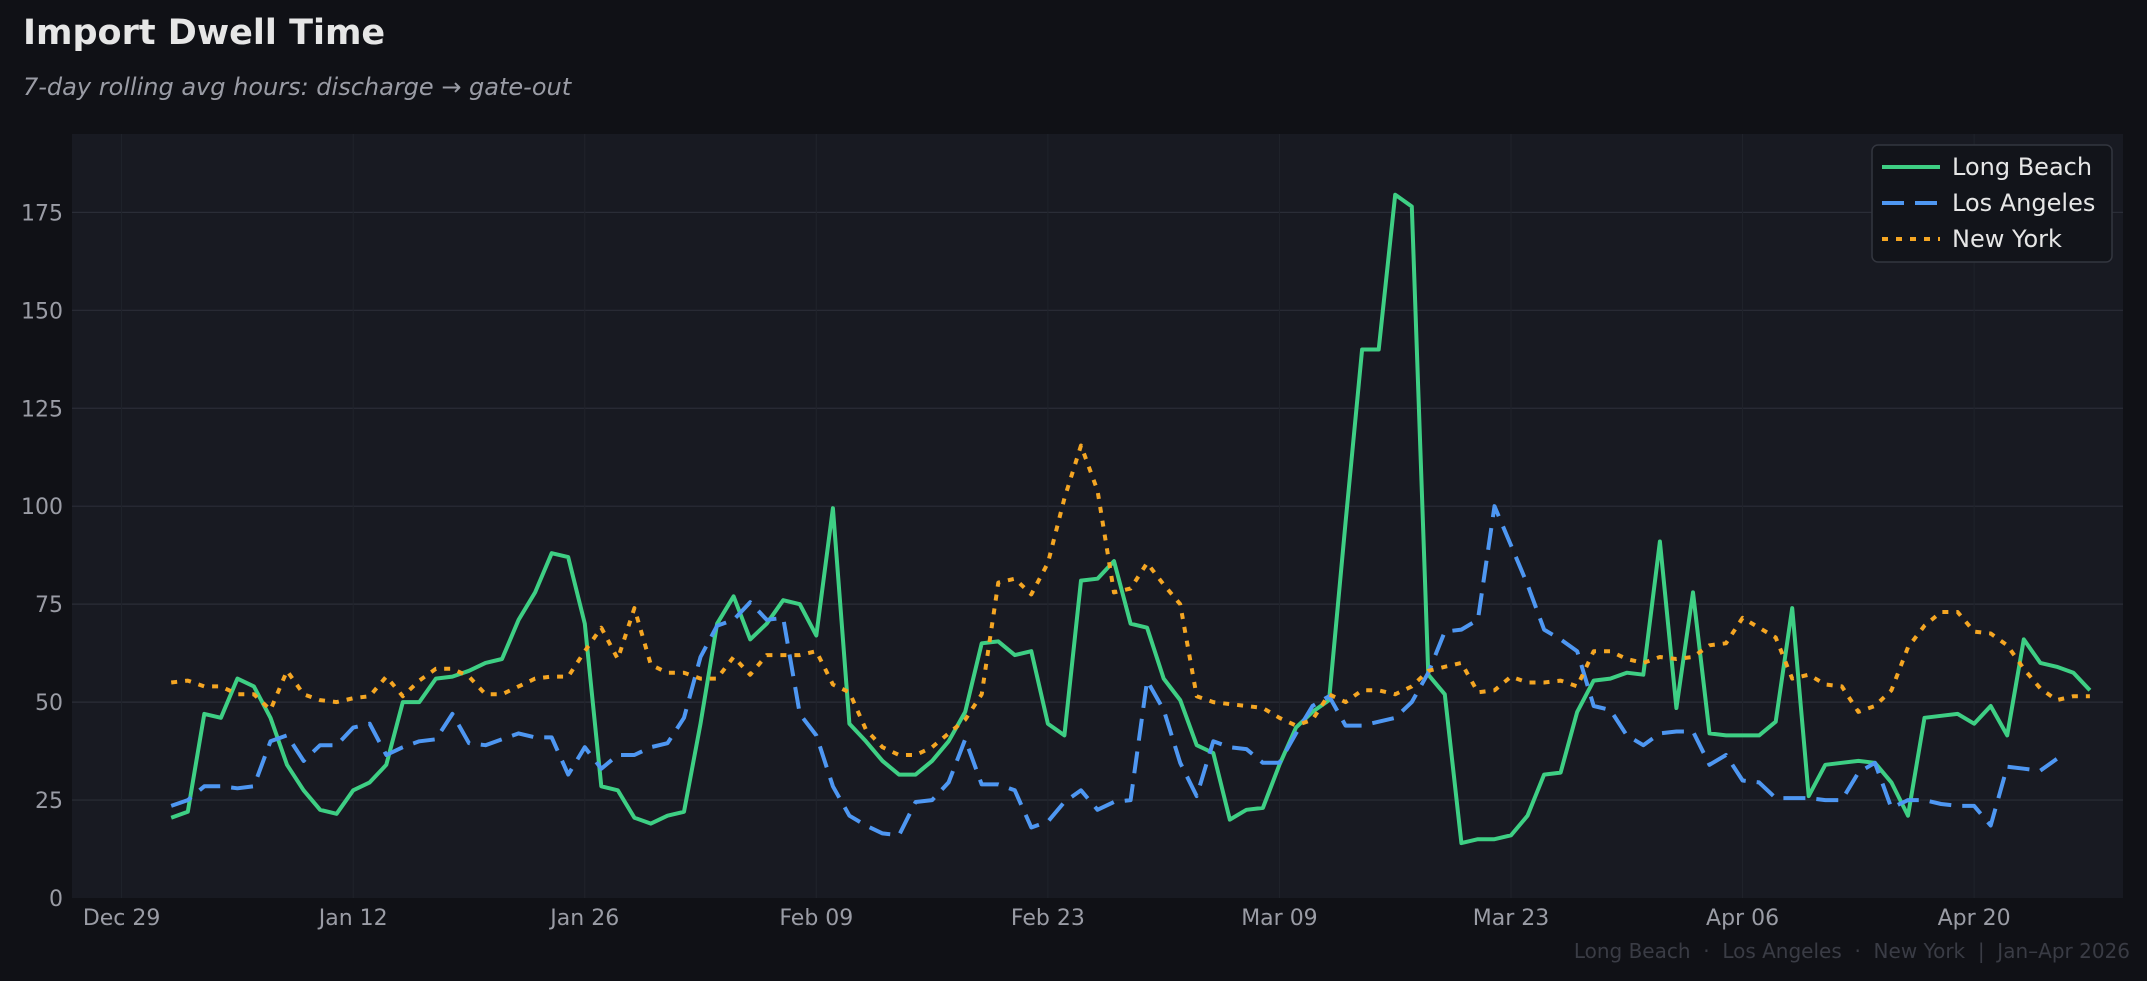 The width and height of the screenshot is (2147, 981). I want to click on legend-box, so click(1992, 203).